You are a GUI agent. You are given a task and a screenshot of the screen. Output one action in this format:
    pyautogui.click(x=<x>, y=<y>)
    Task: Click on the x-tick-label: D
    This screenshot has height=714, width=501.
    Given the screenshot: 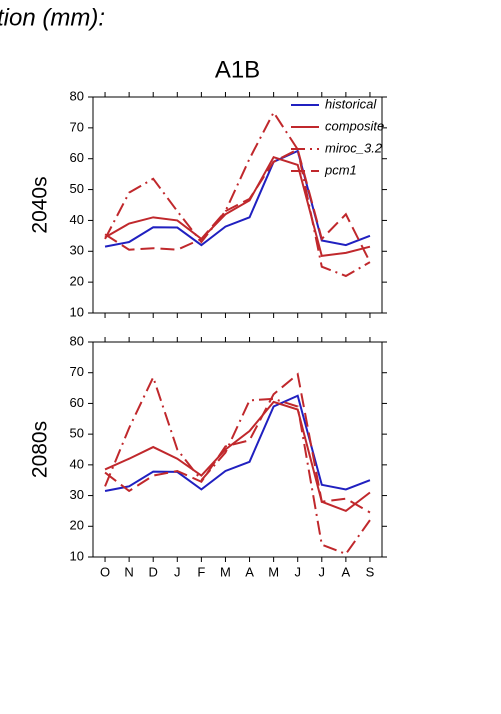 What is the action you would take?
    pyautogui.click(x=153, y=571)
    